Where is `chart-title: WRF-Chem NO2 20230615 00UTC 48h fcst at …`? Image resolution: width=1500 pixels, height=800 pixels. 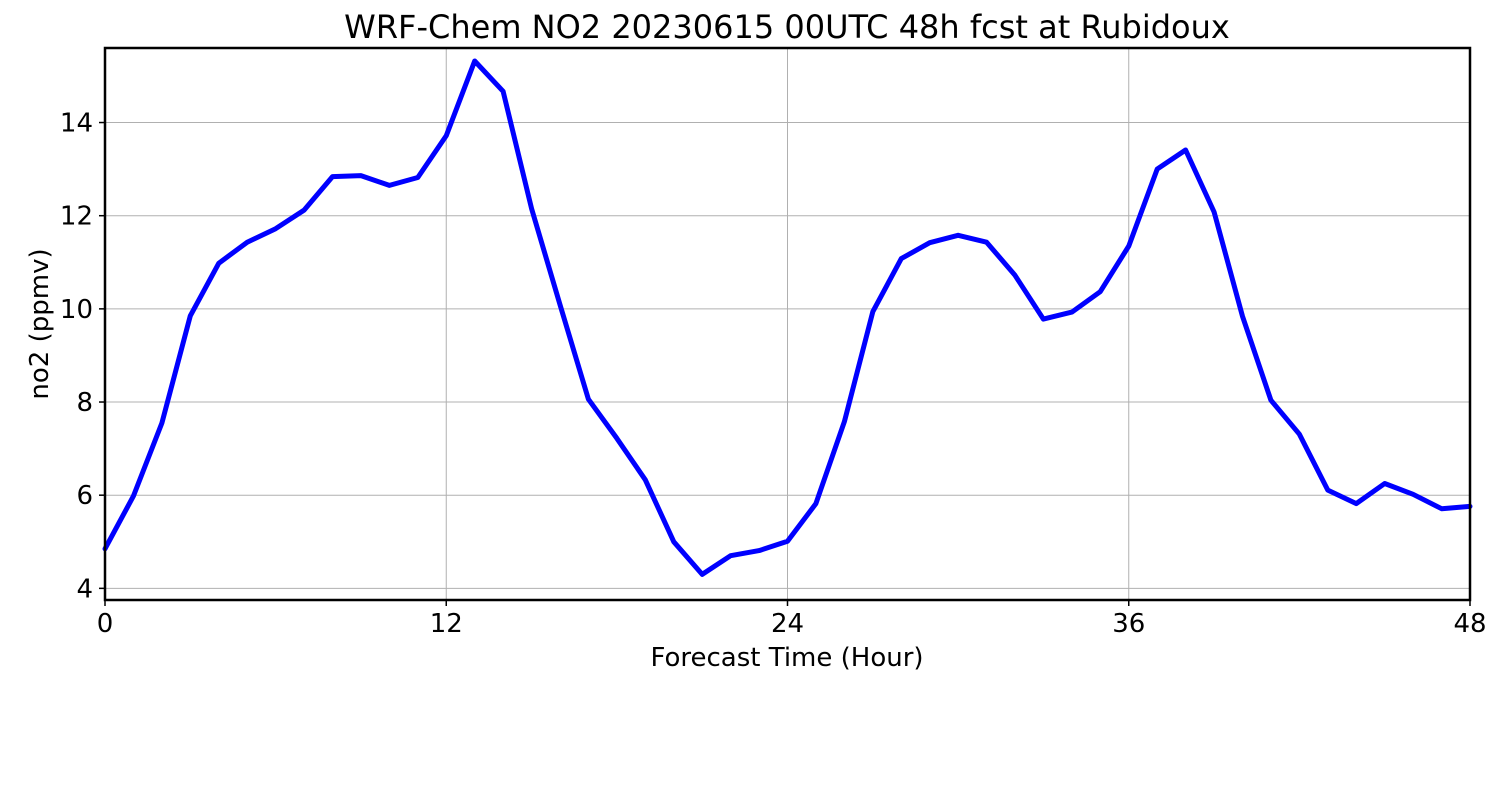 chart-title: WRF-Chem NO2 20230615 00UTC 48h fcst at … is located at coordinates (787, 27).